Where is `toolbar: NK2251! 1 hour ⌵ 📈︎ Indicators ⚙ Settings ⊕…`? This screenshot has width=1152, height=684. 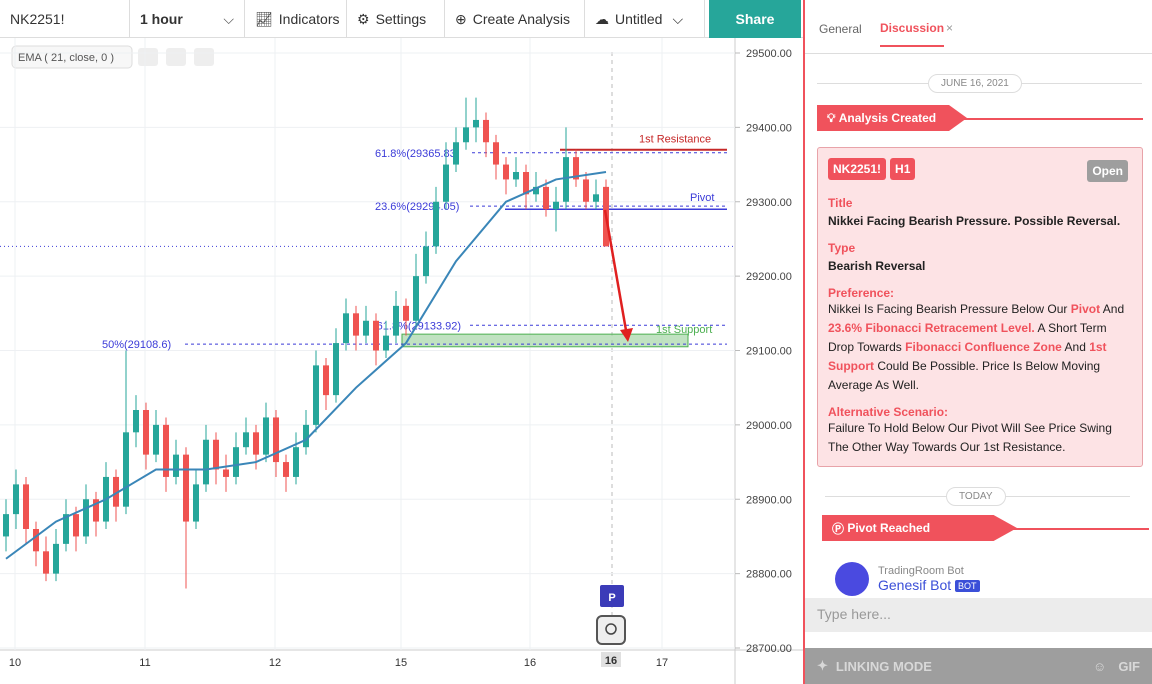 toolbar: NK2251! 1 hour ⌵ 📈︎ Indicators ⚙ Settings ⊕… is located at coordinates (401, 19).